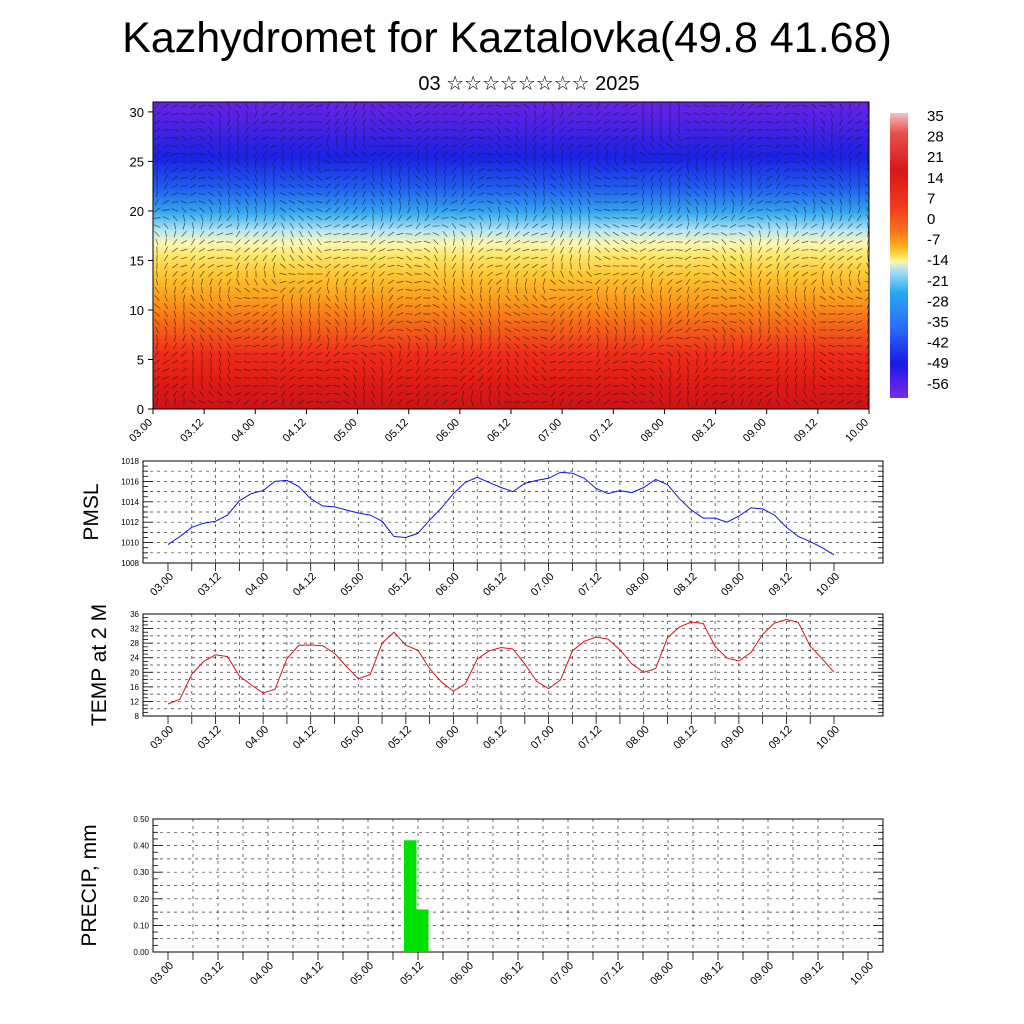 This screenshot has width=1024, height=1024. What do you see at coordinates (931, 198) in the screenshot?
I see `colorbar-label: 7` at bounding box center [931, 198].